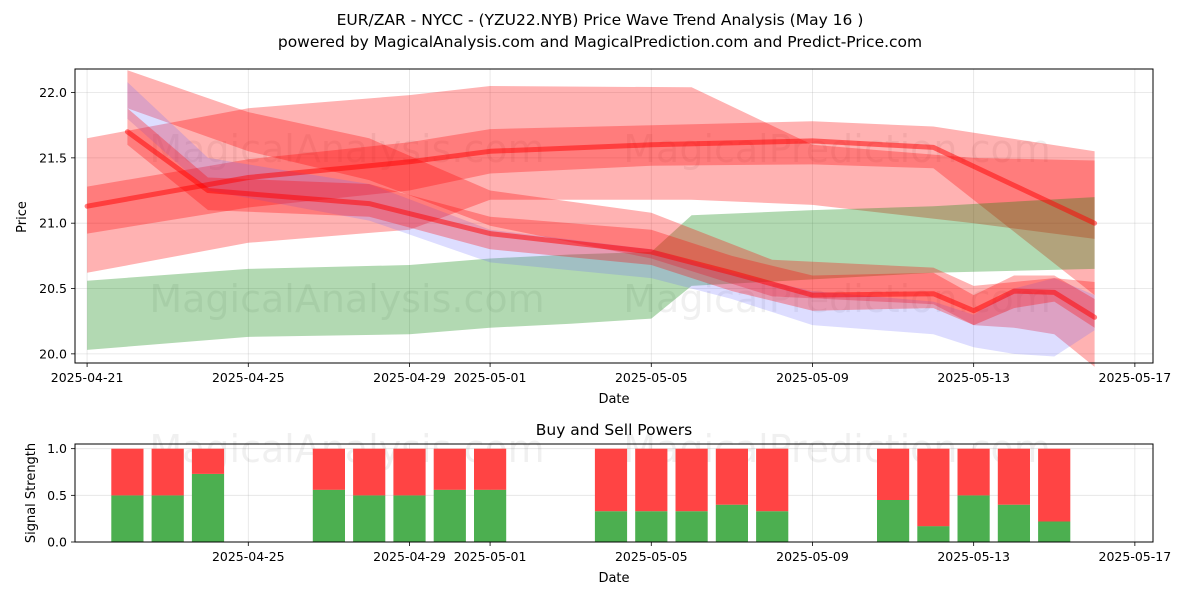 The image size is (1200, 600). I want to click on price-x-axis-label: Date, so click(613, 399).